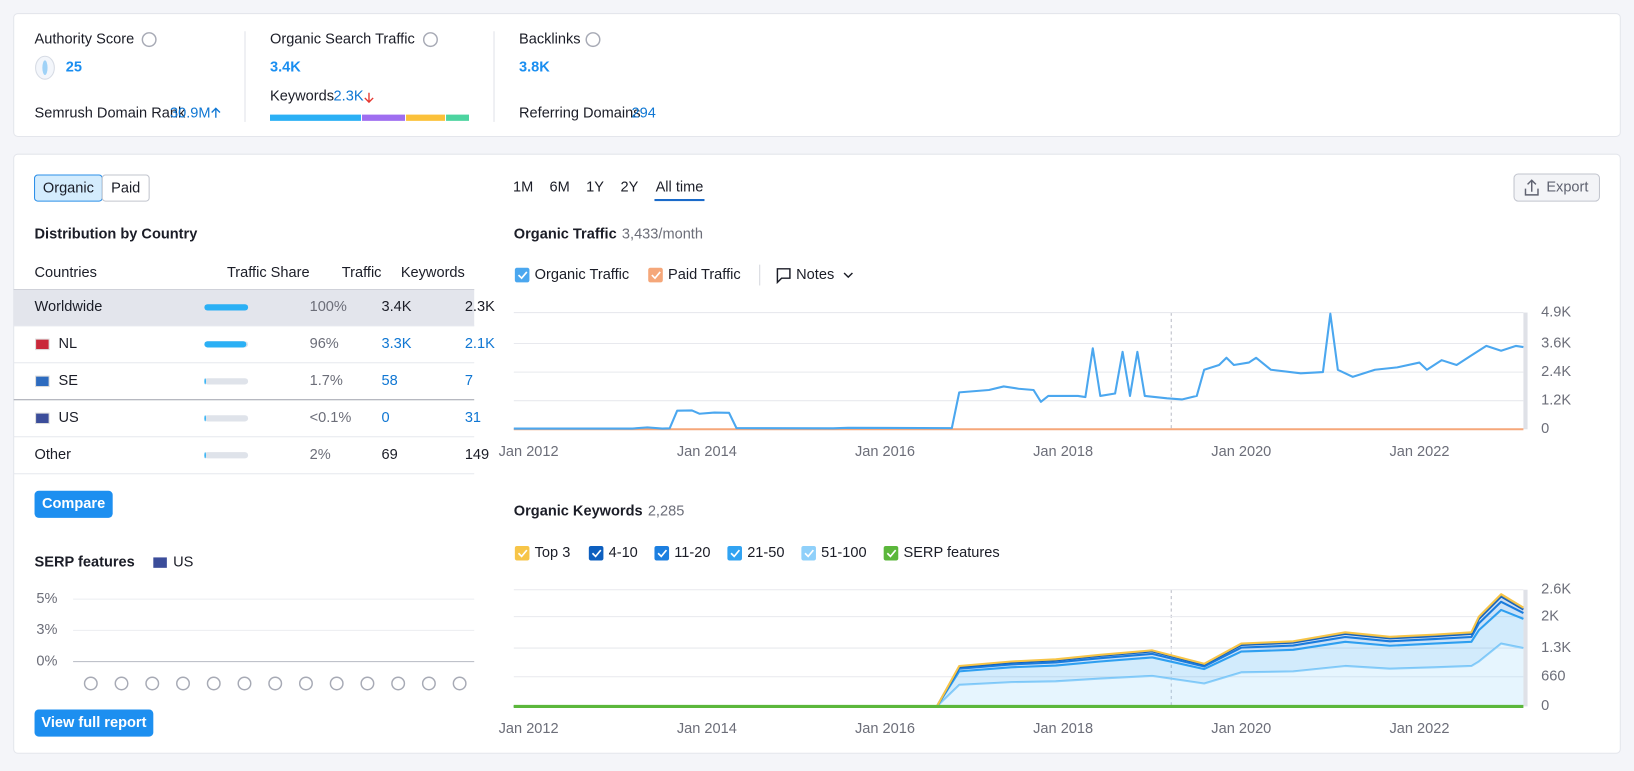  What do you see at coordinates (704, 275) in the screenshot?
I see `legend-label: Paid Traffic` at bounding box center [704, 275].